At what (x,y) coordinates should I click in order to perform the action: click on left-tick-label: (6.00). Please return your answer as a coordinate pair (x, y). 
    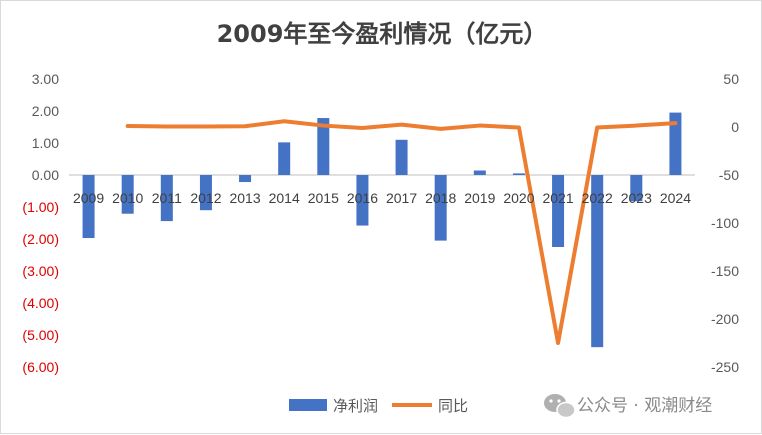
    Looking at the image, I should click on (40, 367).